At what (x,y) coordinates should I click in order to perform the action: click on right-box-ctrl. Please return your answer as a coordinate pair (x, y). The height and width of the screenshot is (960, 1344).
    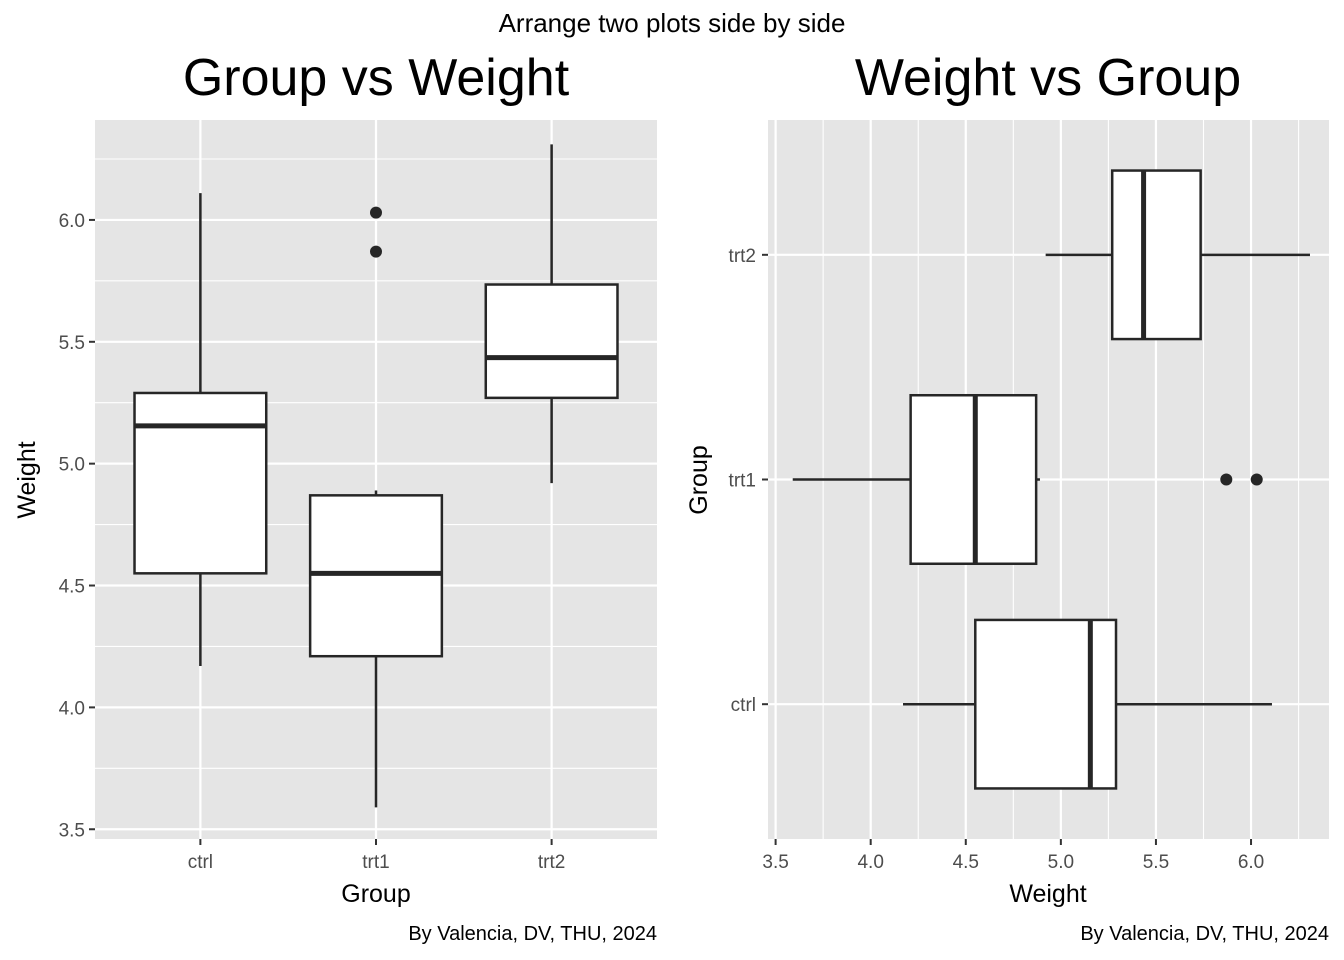
    Looking at the image, I should click on (1087, 704).